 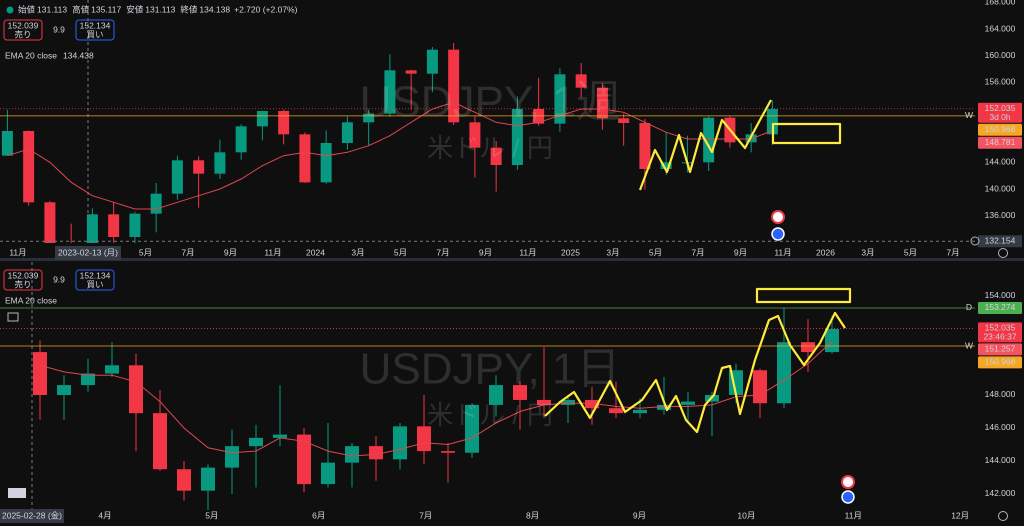 I want to click on ohlc-value: 134.138, so click(x=214, y=9).